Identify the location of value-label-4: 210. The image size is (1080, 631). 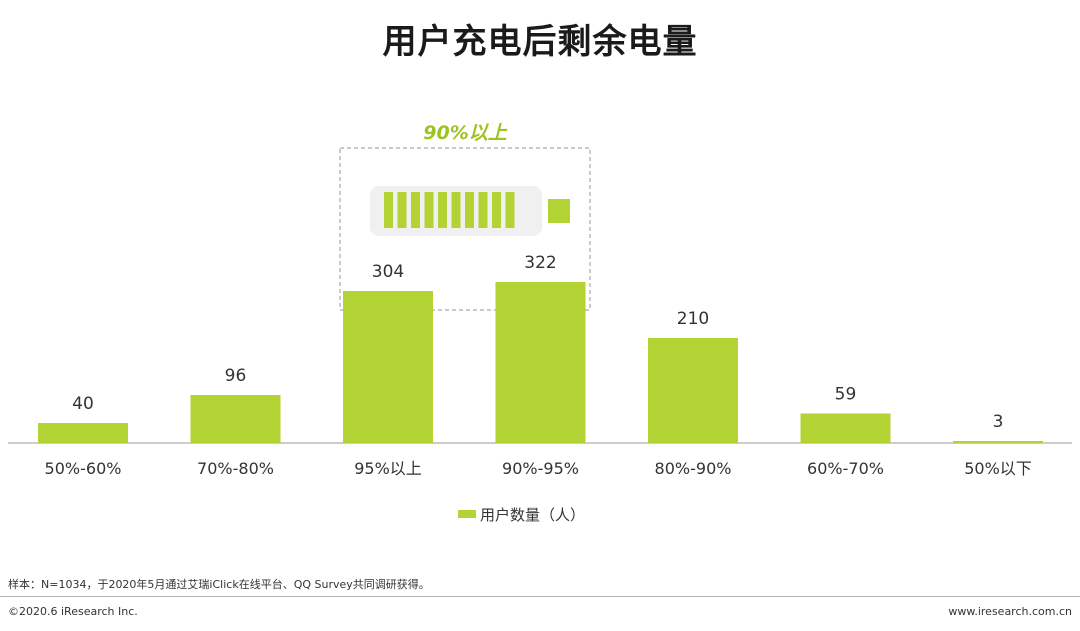
(693, 319).